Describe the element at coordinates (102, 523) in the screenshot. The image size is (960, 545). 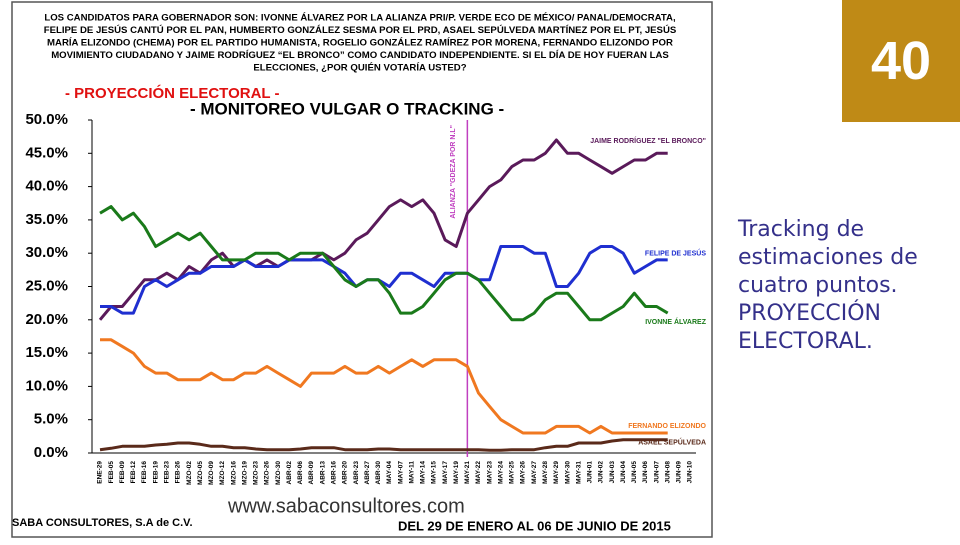
I see `footer-left: SABA CONSULTORES, S.A de C.V.` at that location.